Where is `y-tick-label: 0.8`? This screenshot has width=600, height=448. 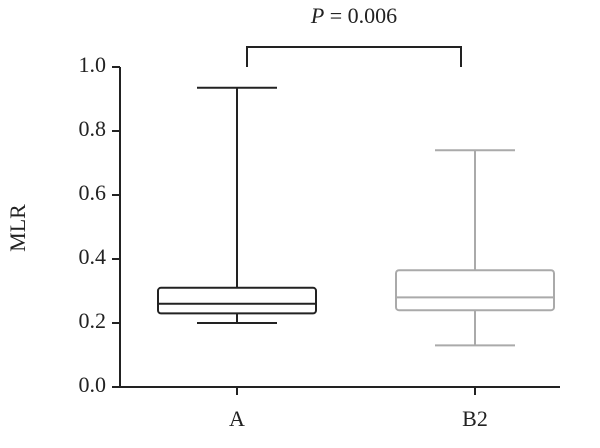
y-tick-label: 0.8 is located at coordinates (93, 128).